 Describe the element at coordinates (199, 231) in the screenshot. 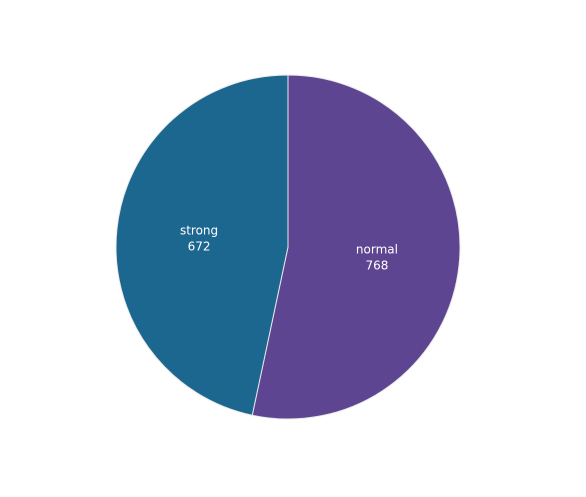

I see `slice-label-name: strong` at that location.